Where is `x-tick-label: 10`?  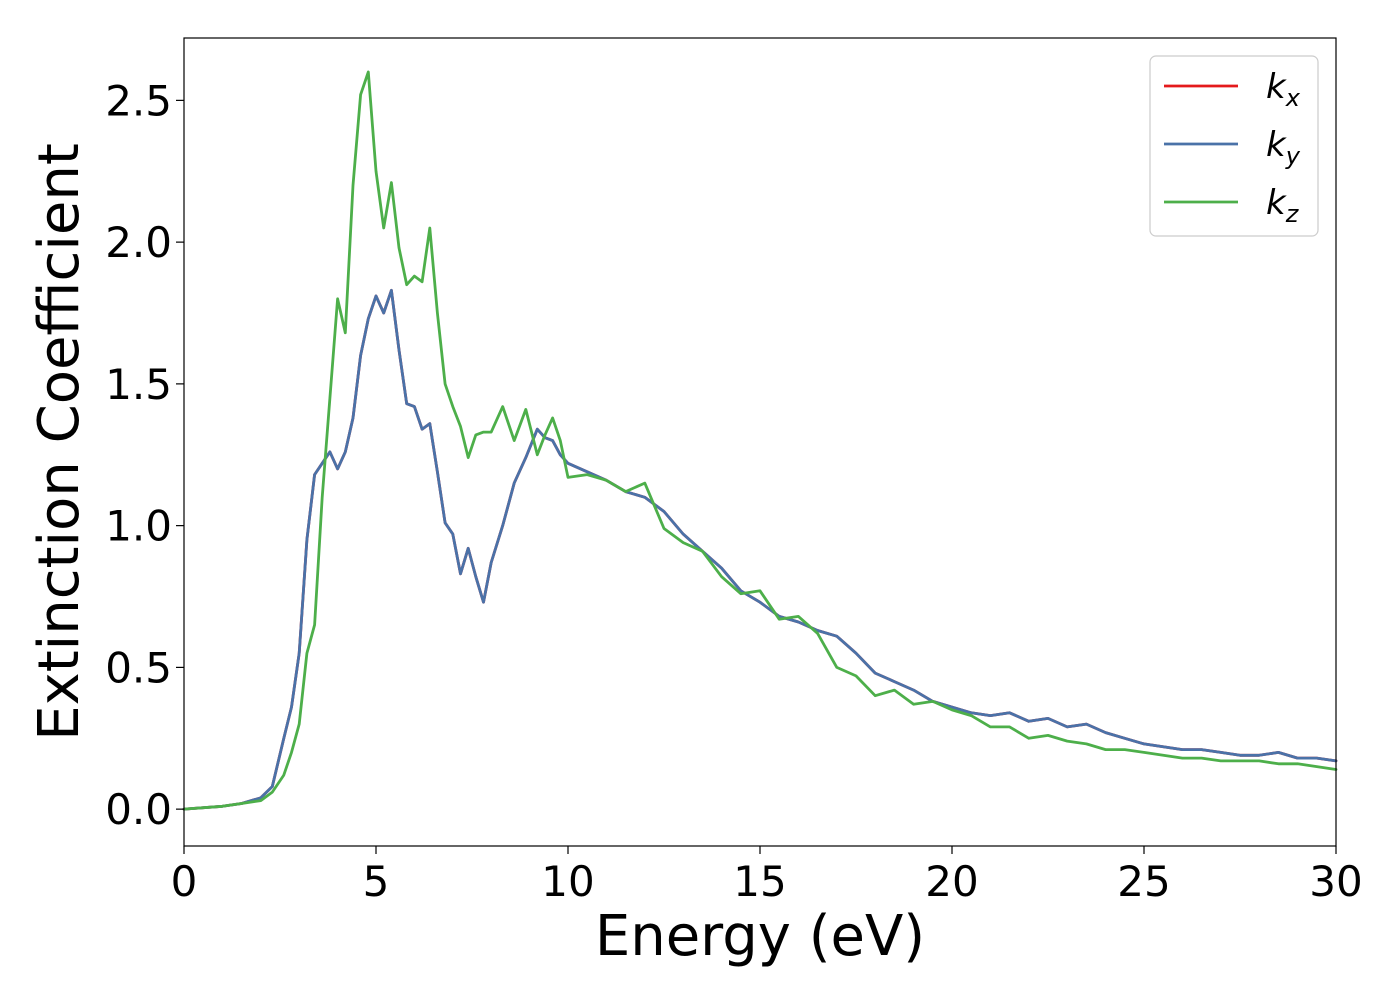
x-tick-label: 10 is located at coordinates (567, 881).